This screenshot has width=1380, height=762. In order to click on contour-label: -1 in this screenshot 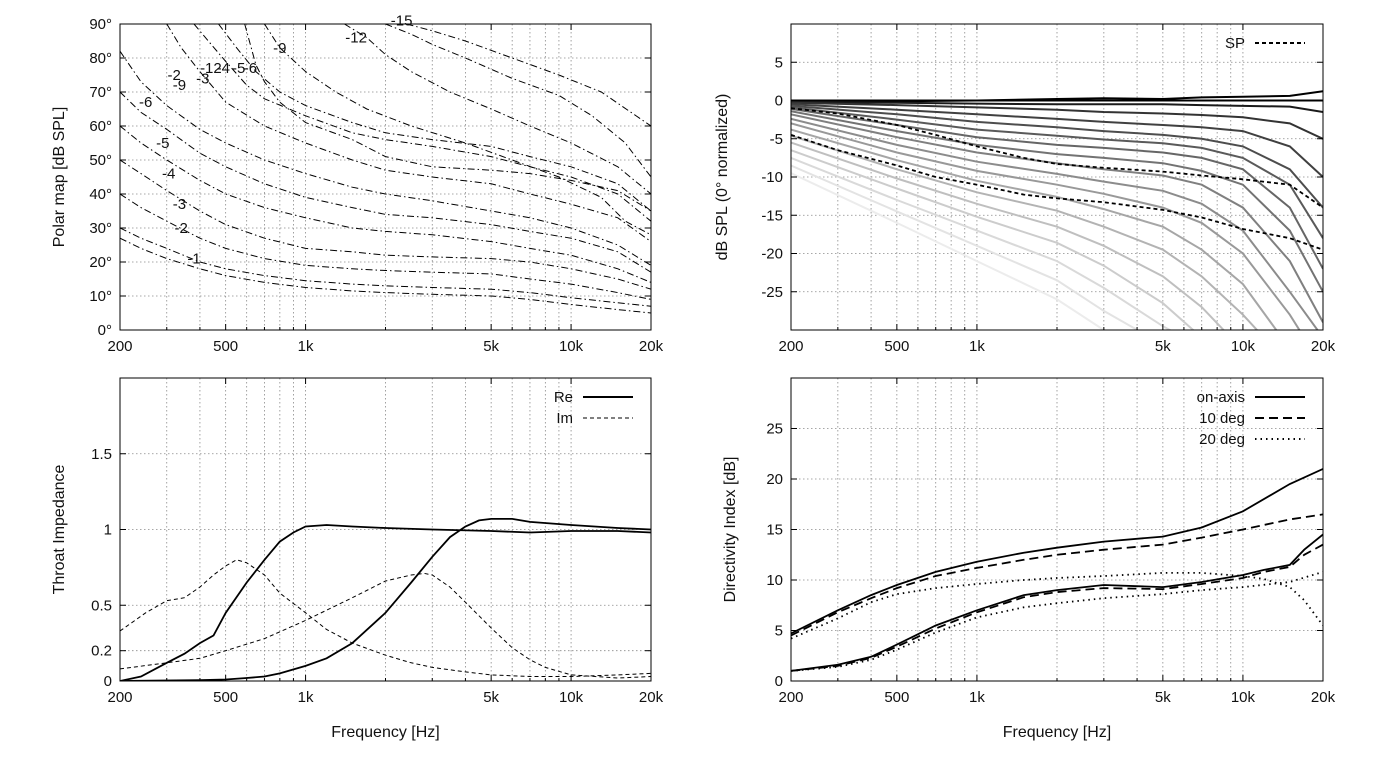, I will do `click(193, 259)`.